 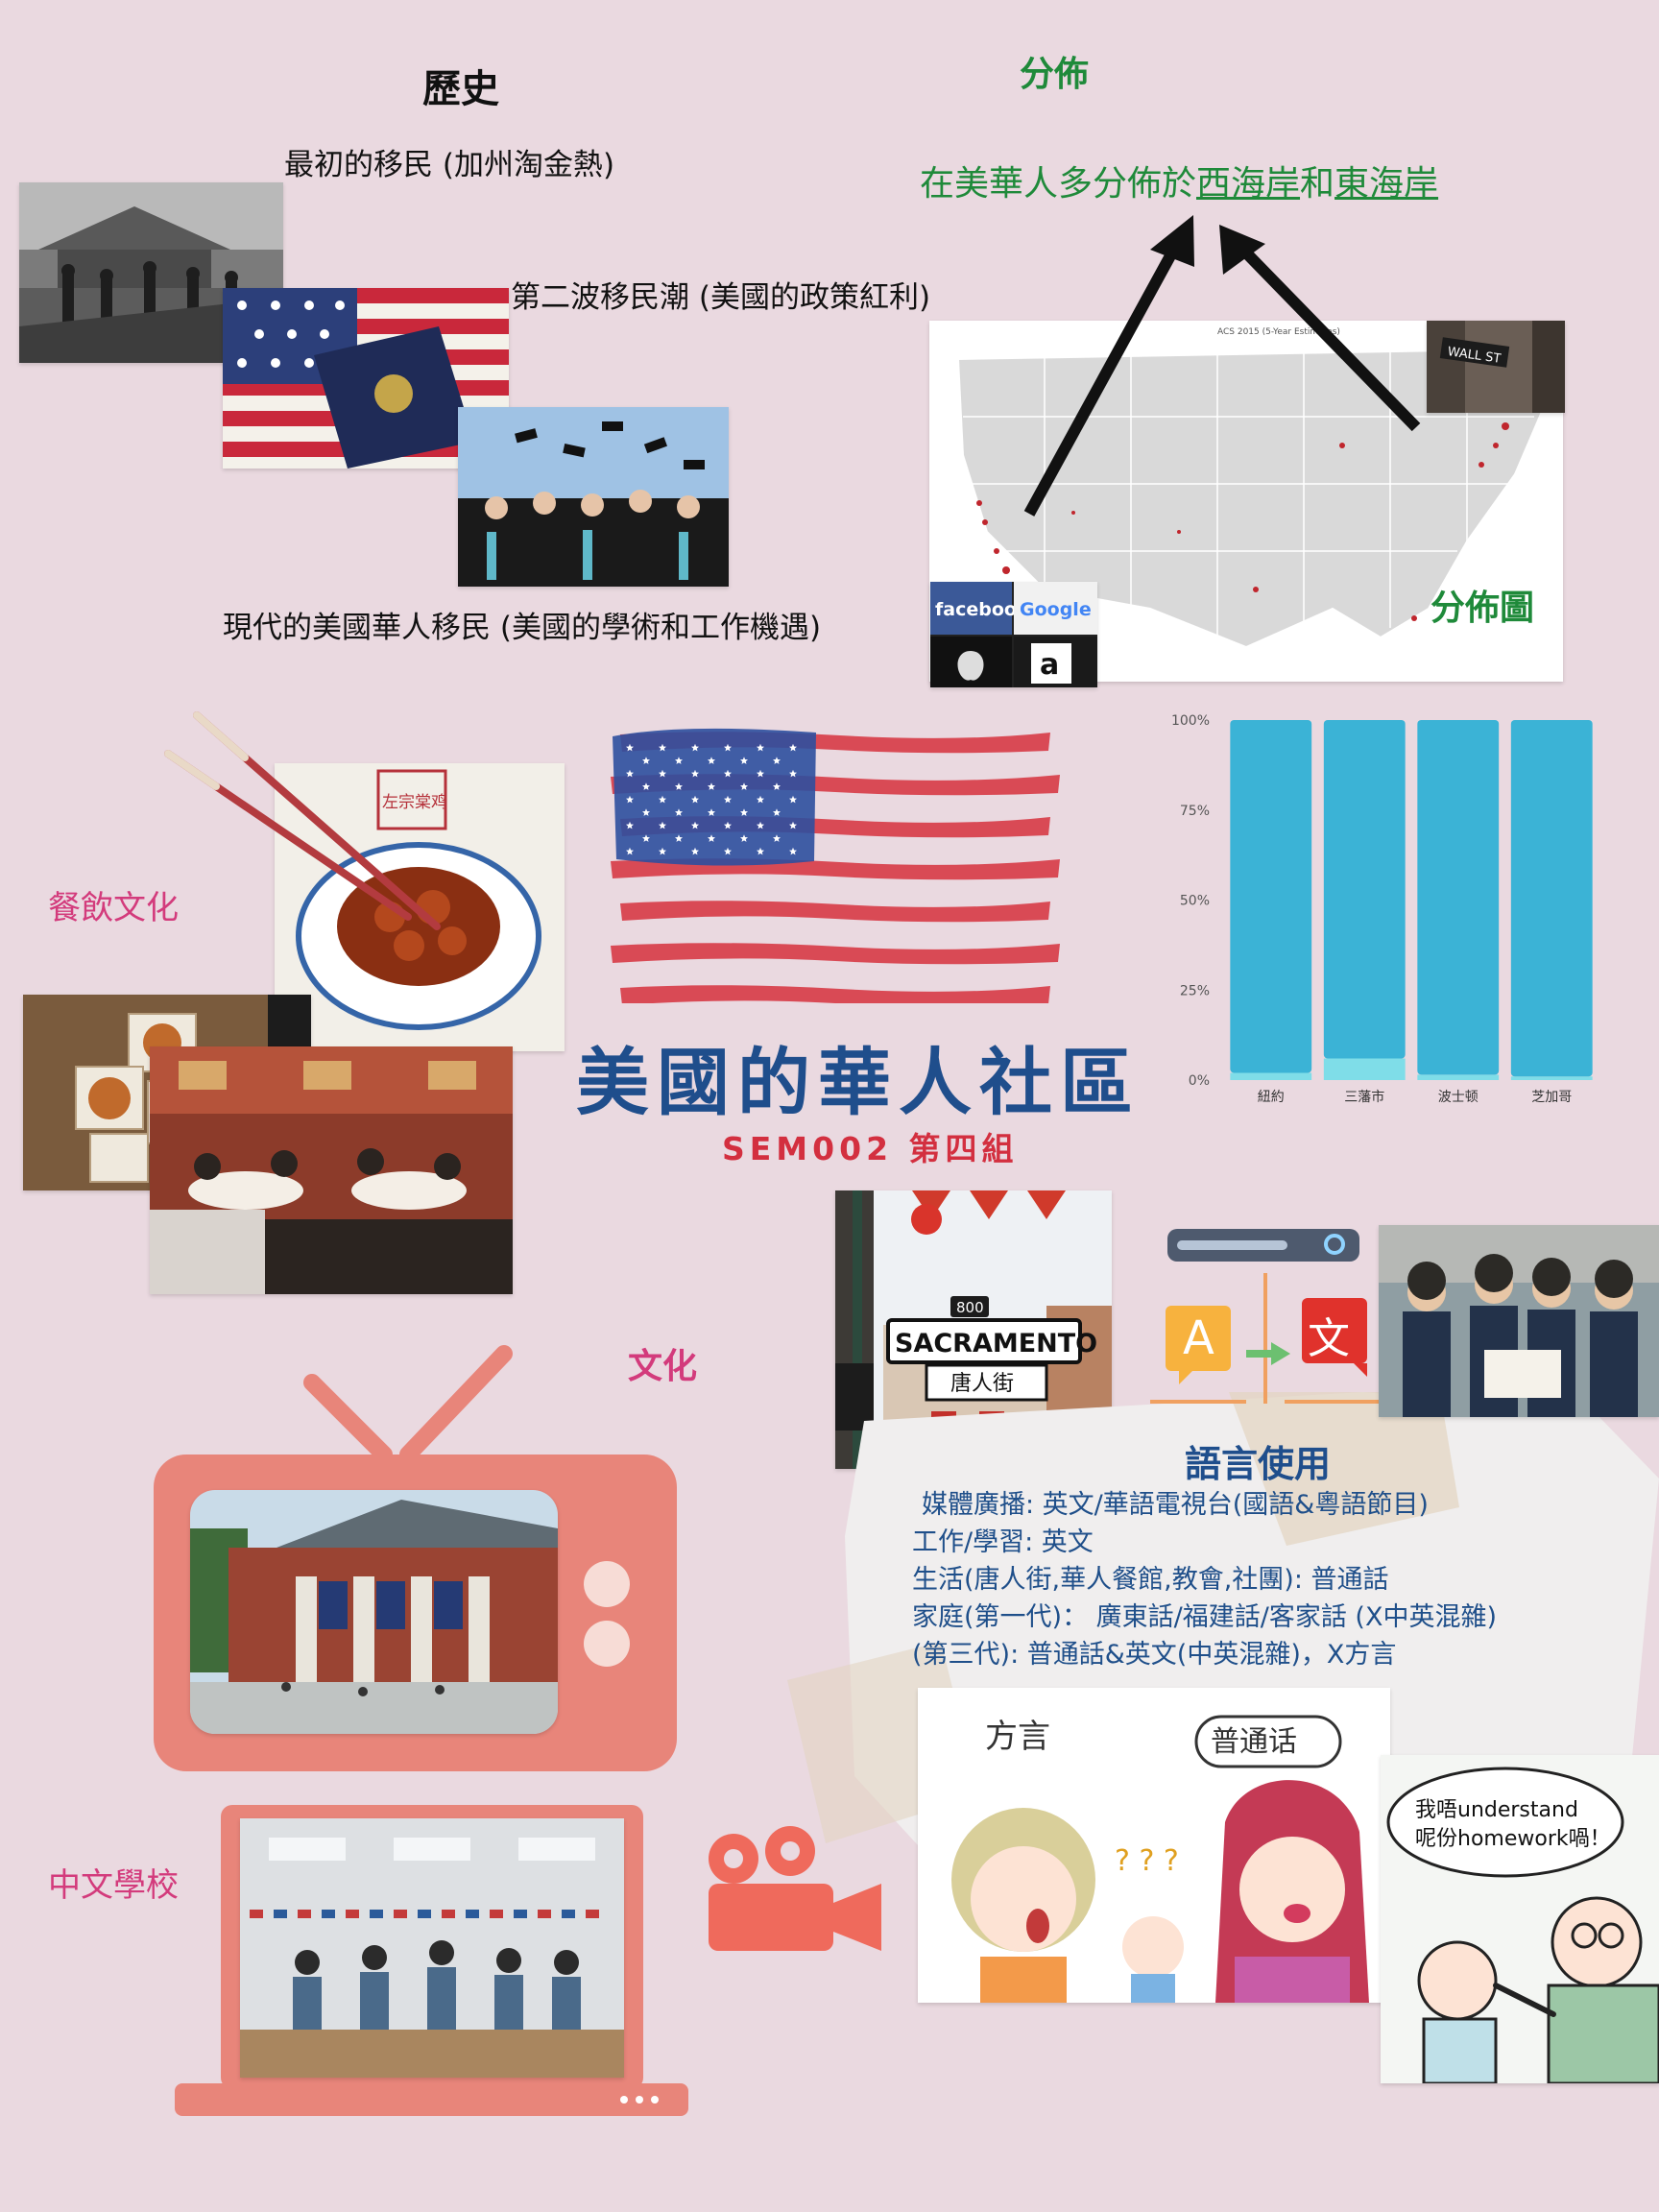 What do you see at coordinates (114, 1885) in the screenshot?
I see `school-heading: 中文學校` at bounding box center [114, 1885].